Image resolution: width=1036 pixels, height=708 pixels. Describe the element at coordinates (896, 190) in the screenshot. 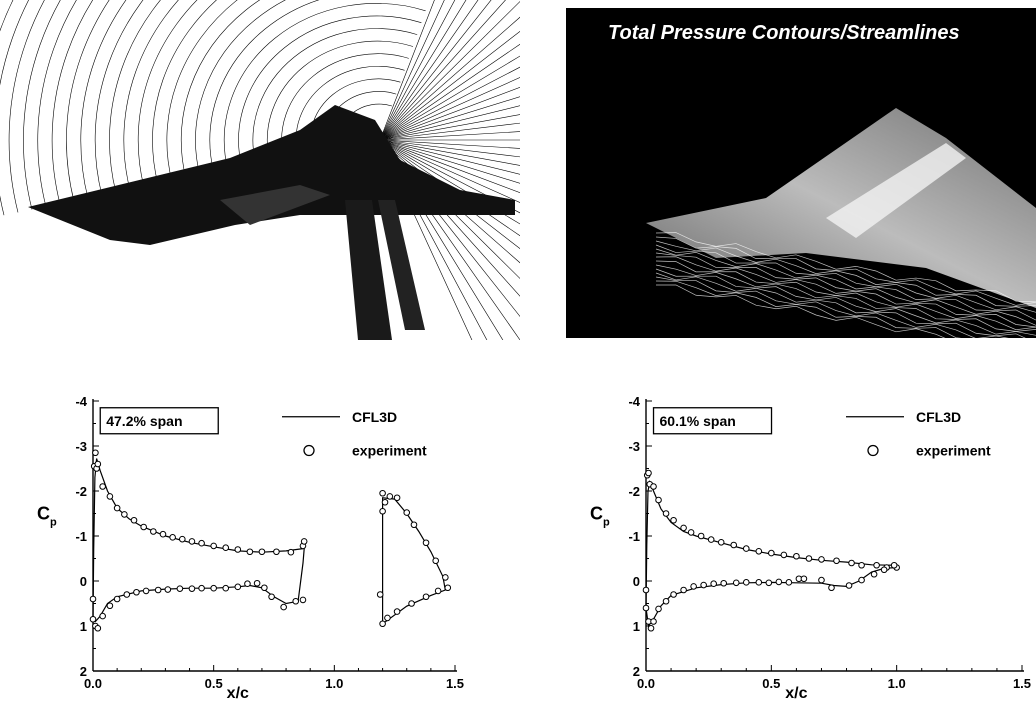

I see `contour-flap-highlight` at that location.